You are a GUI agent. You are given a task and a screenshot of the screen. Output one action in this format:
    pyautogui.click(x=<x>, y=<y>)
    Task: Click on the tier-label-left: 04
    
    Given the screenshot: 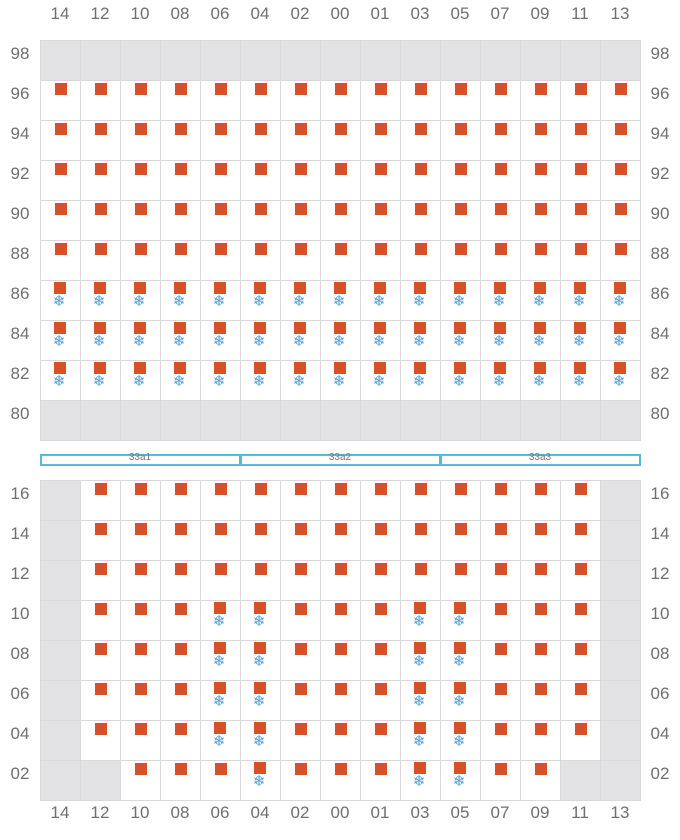 What is the action you would take?
    pyautogui.click(x=20, y=733)
    